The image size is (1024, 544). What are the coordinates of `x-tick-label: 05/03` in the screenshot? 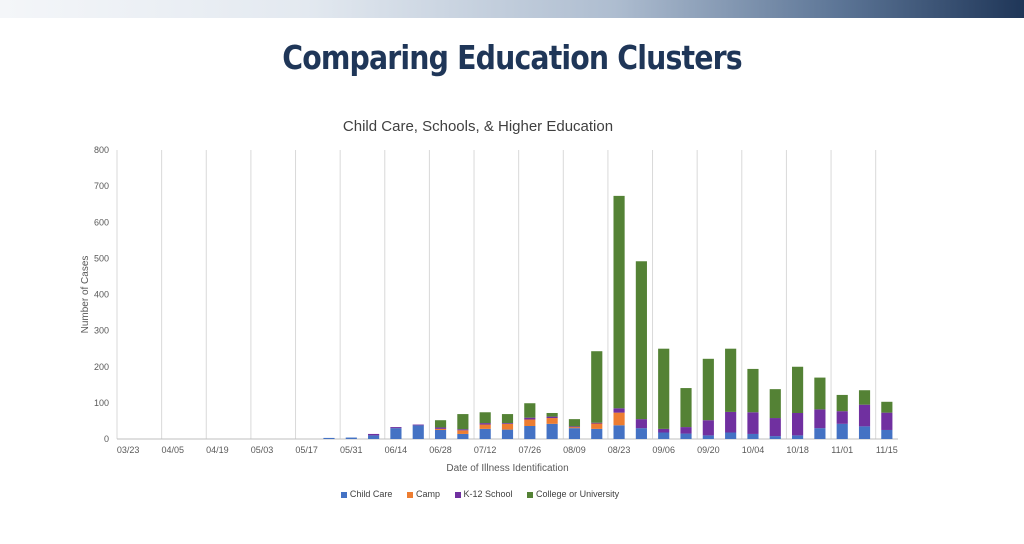 It's located at (262, 450).